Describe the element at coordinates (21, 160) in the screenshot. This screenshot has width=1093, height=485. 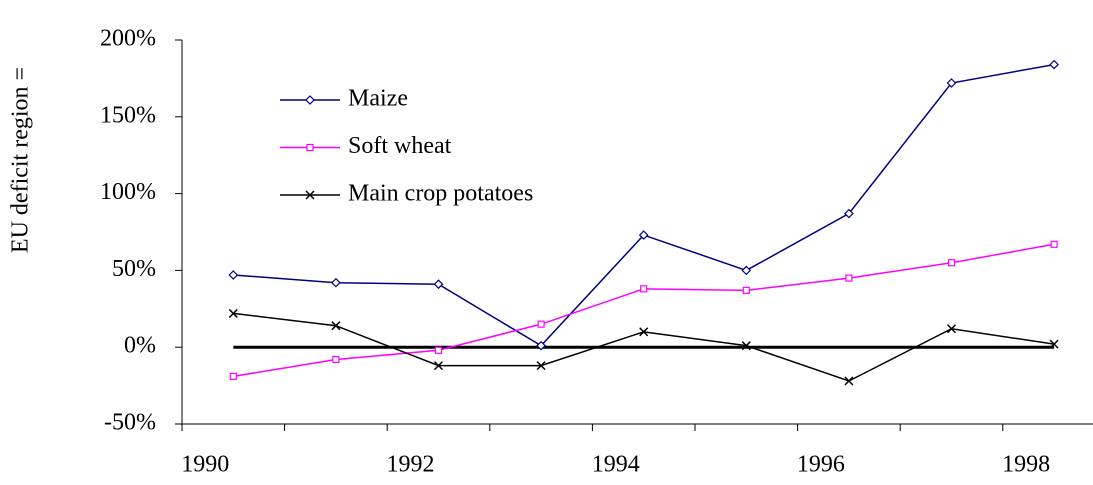
I see `y-axis-label: EU deficit region =` at that location.